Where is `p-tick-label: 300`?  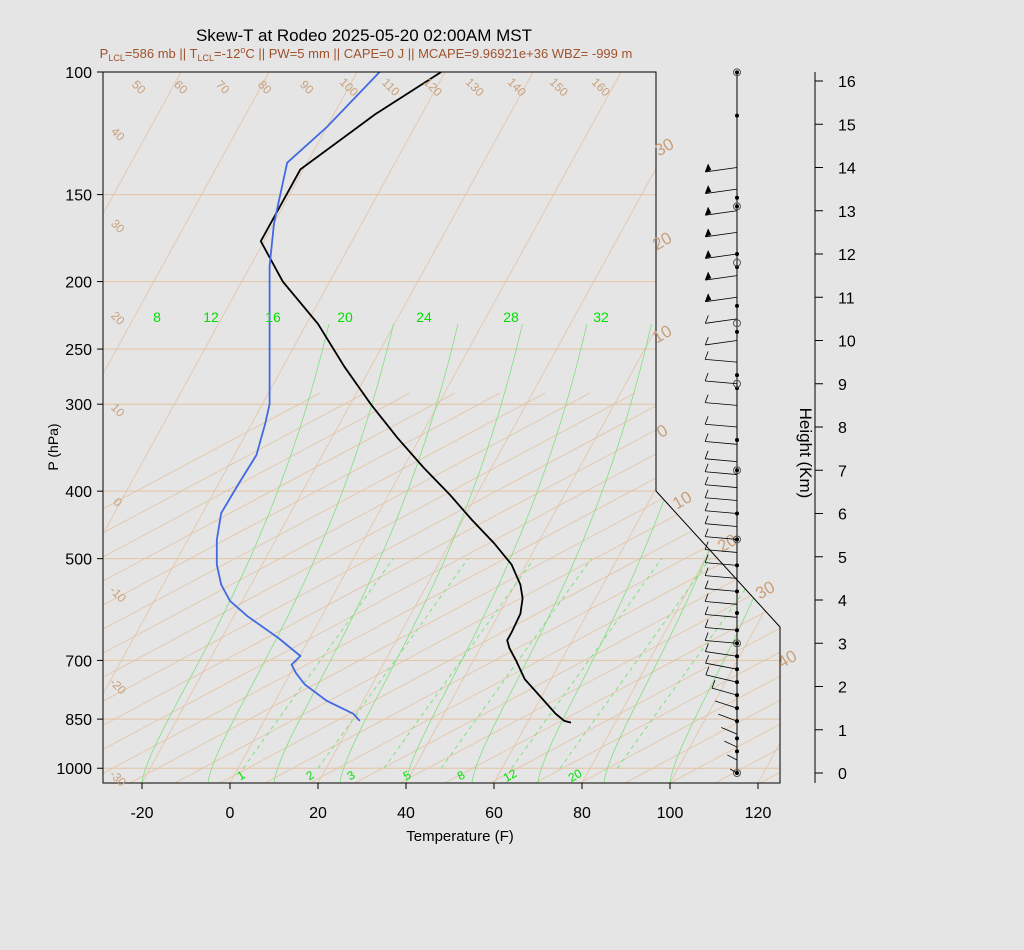
p-tick-label: 300 is located at coordinates (78, 405).